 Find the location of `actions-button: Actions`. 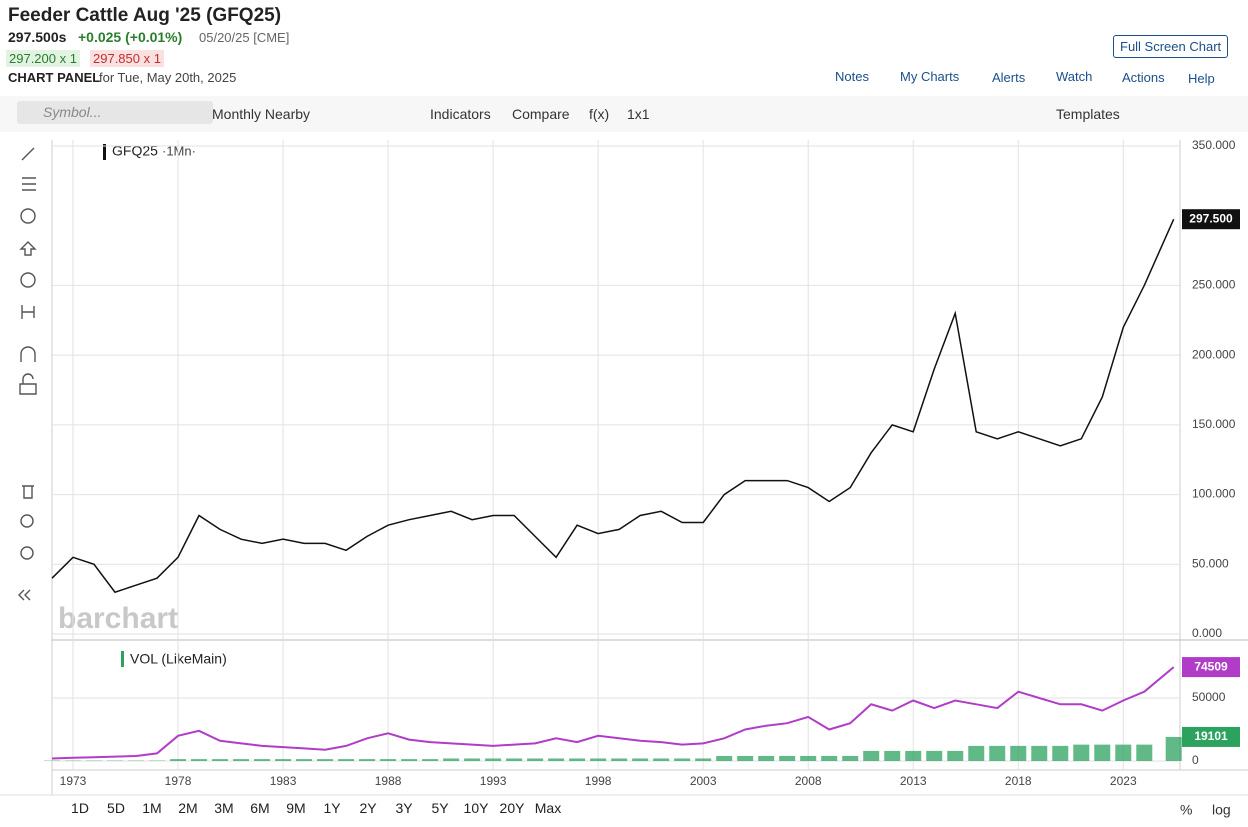

actions-button: Actions is located at coordinates (1143, 77).